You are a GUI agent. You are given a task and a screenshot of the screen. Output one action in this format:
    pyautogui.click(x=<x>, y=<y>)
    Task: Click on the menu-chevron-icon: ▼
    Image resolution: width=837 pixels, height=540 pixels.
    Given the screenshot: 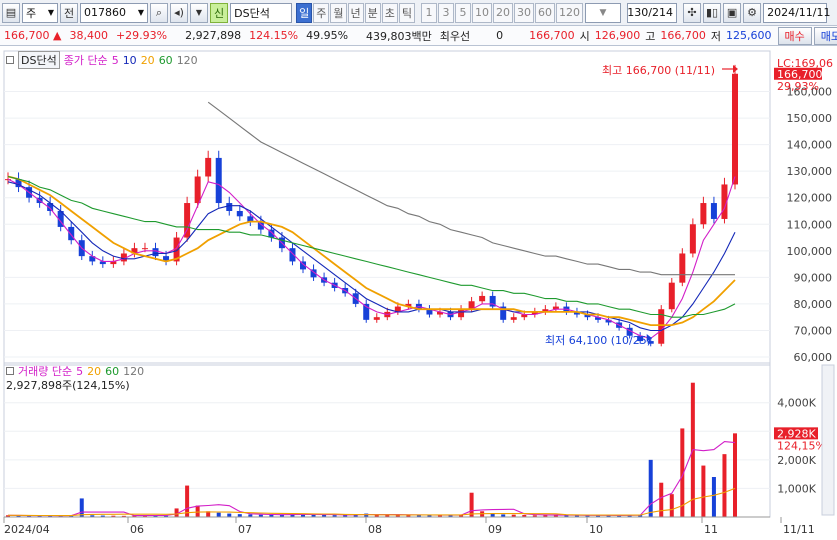 What is the action you would take?
    pyautogui.click(x=199, y=12)
    